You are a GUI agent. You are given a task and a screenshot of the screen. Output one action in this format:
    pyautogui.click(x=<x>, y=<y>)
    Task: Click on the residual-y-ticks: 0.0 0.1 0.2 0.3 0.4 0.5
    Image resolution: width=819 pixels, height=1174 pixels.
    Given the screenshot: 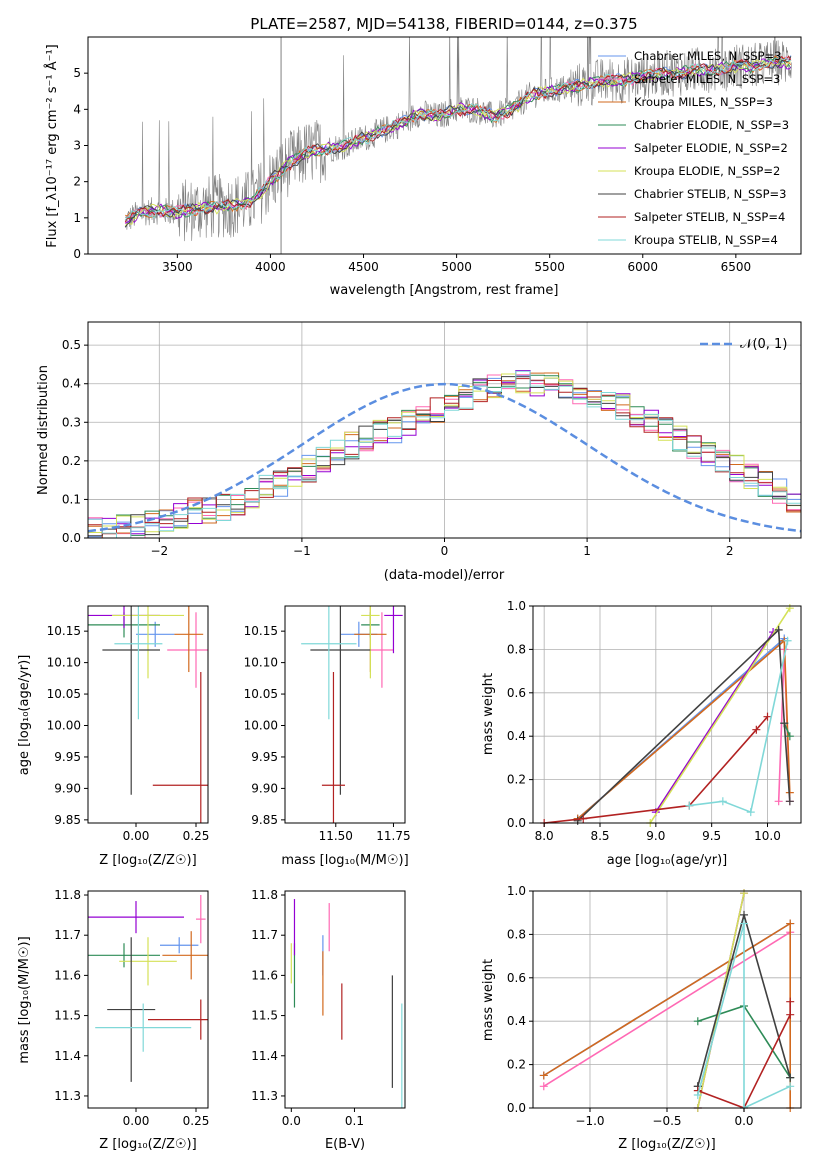 What is the action you would take?
    pyautogui.click(x=75, y=441)
    